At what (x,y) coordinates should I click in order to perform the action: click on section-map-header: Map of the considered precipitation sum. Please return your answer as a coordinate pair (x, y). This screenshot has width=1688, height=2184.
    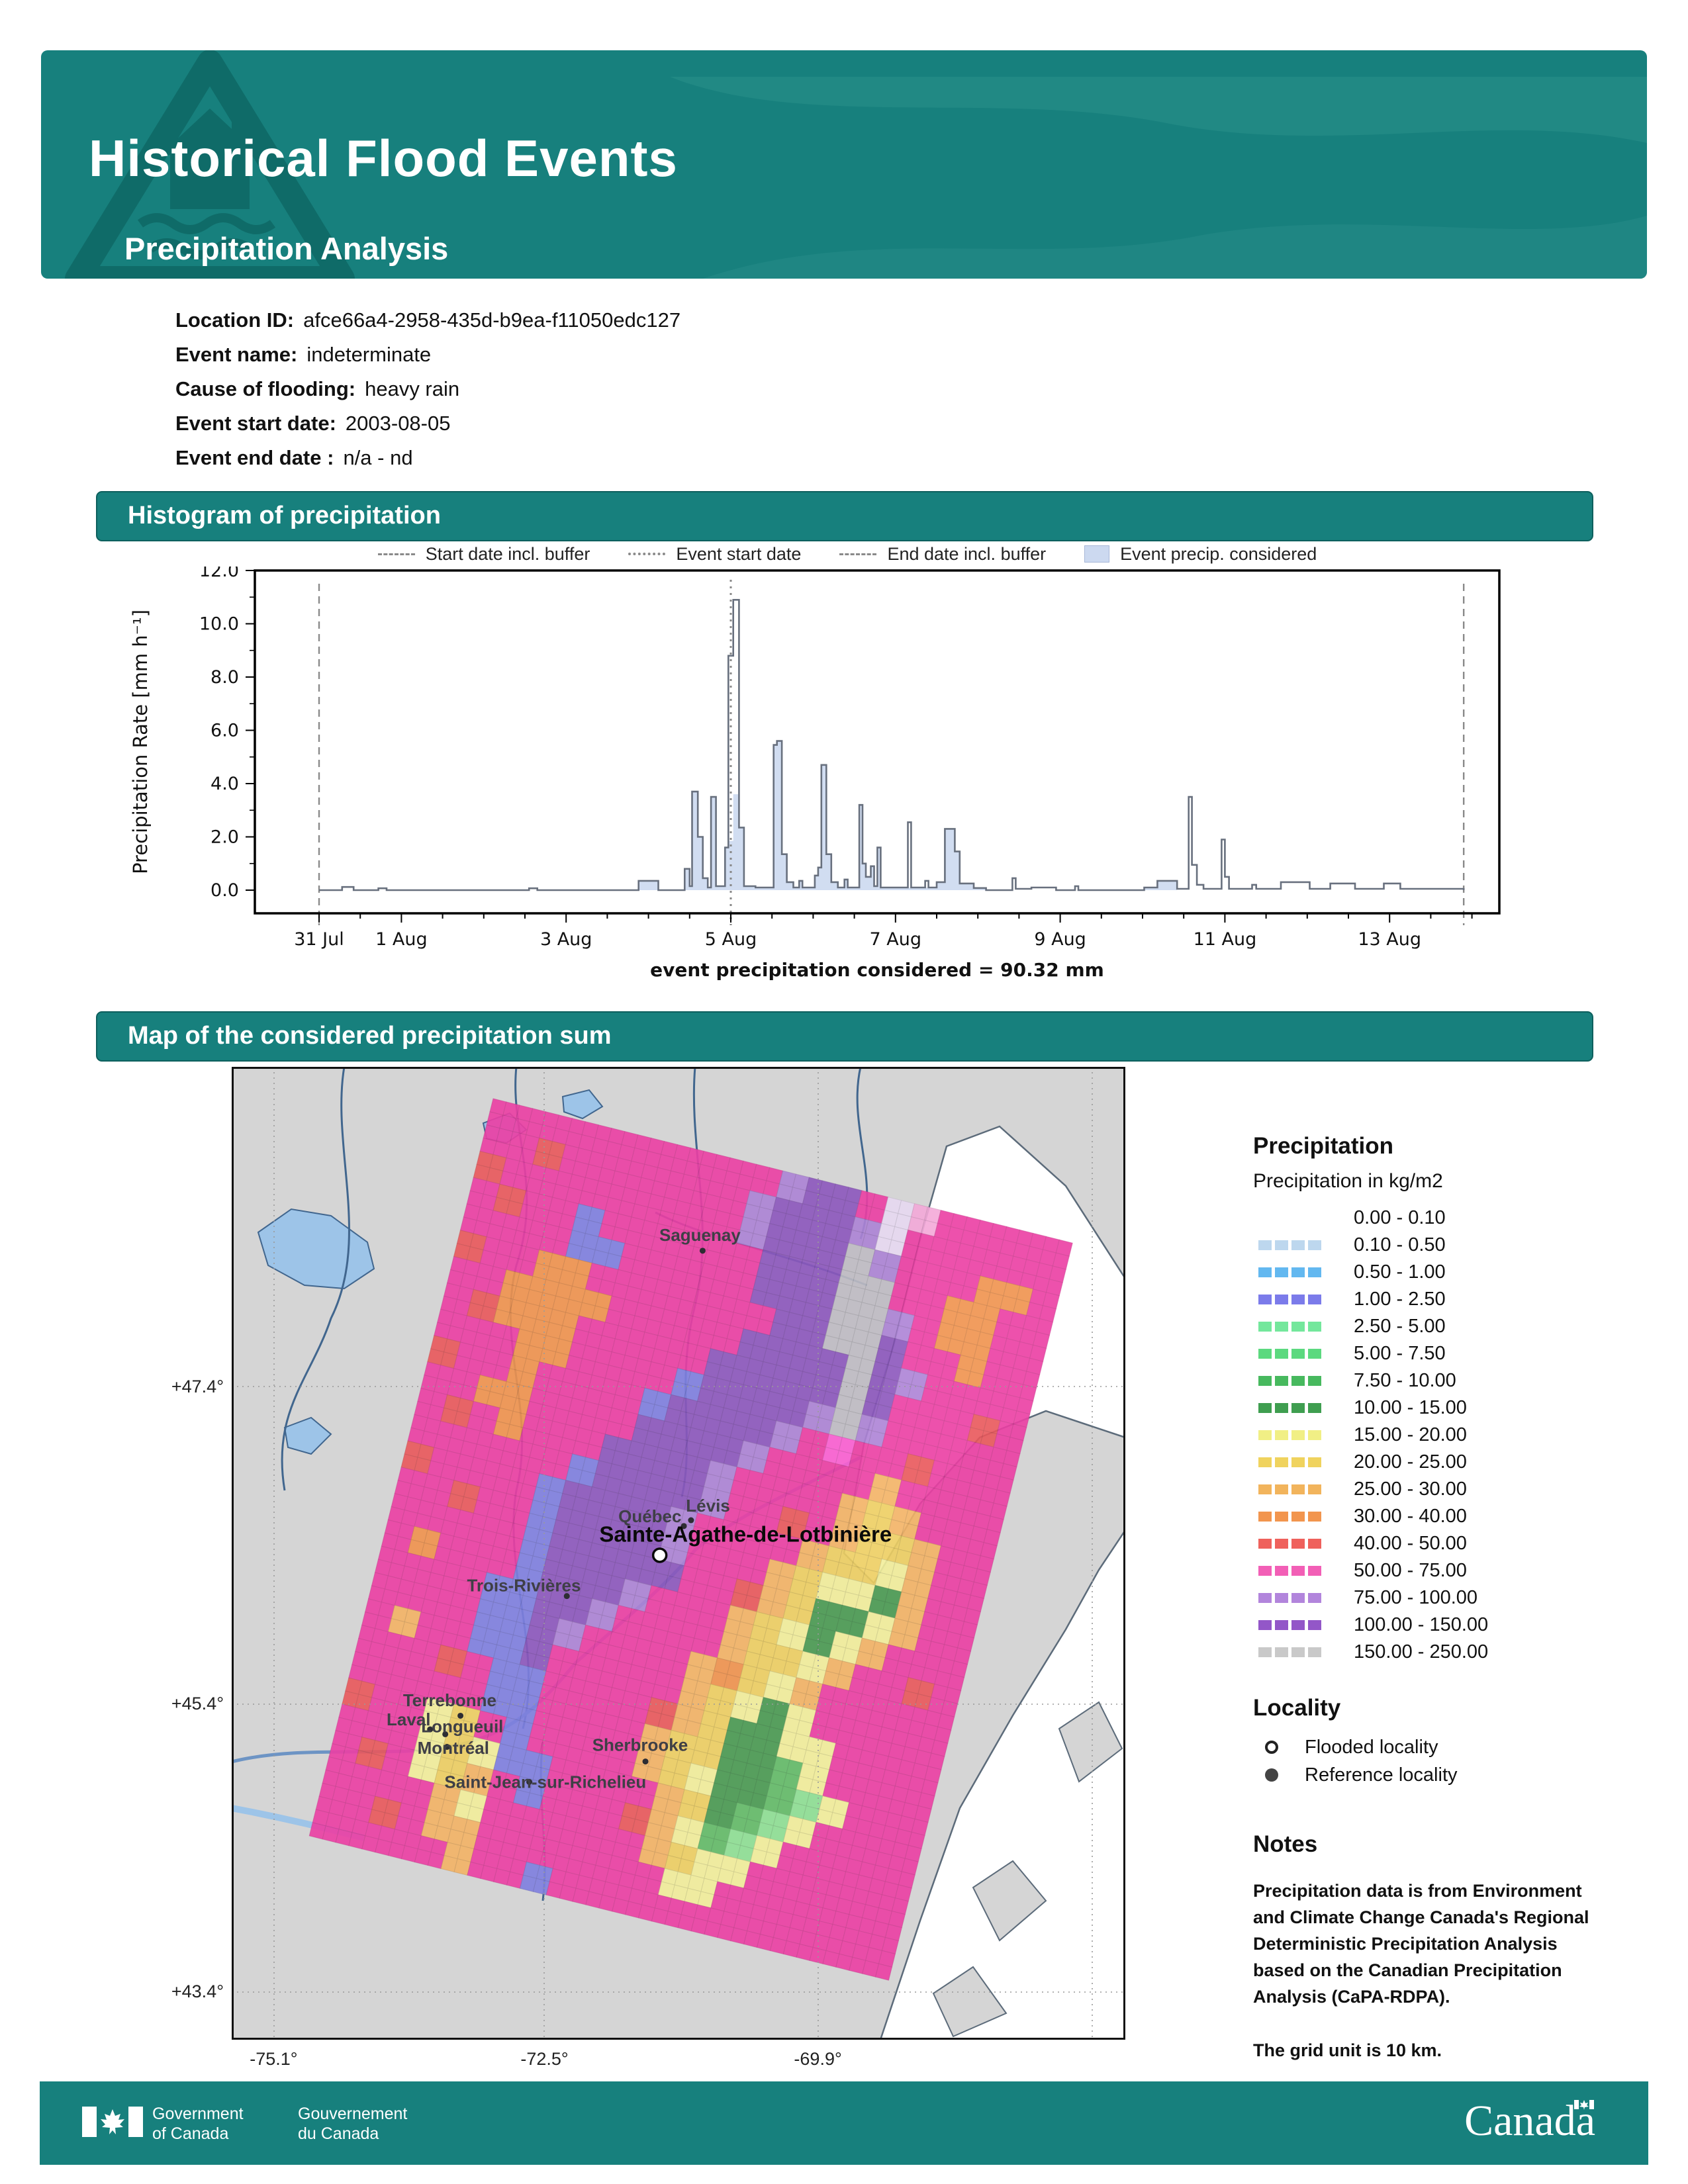
    Looking at the image, I should click on (844, 1036).